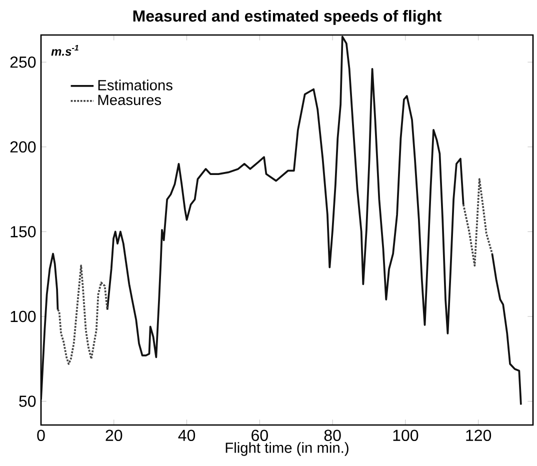 This screenshot has width=537, height=466. Describe the element at coordinates (23, 316) in the screenshot. I see `y-tick-label: 100` at that location.